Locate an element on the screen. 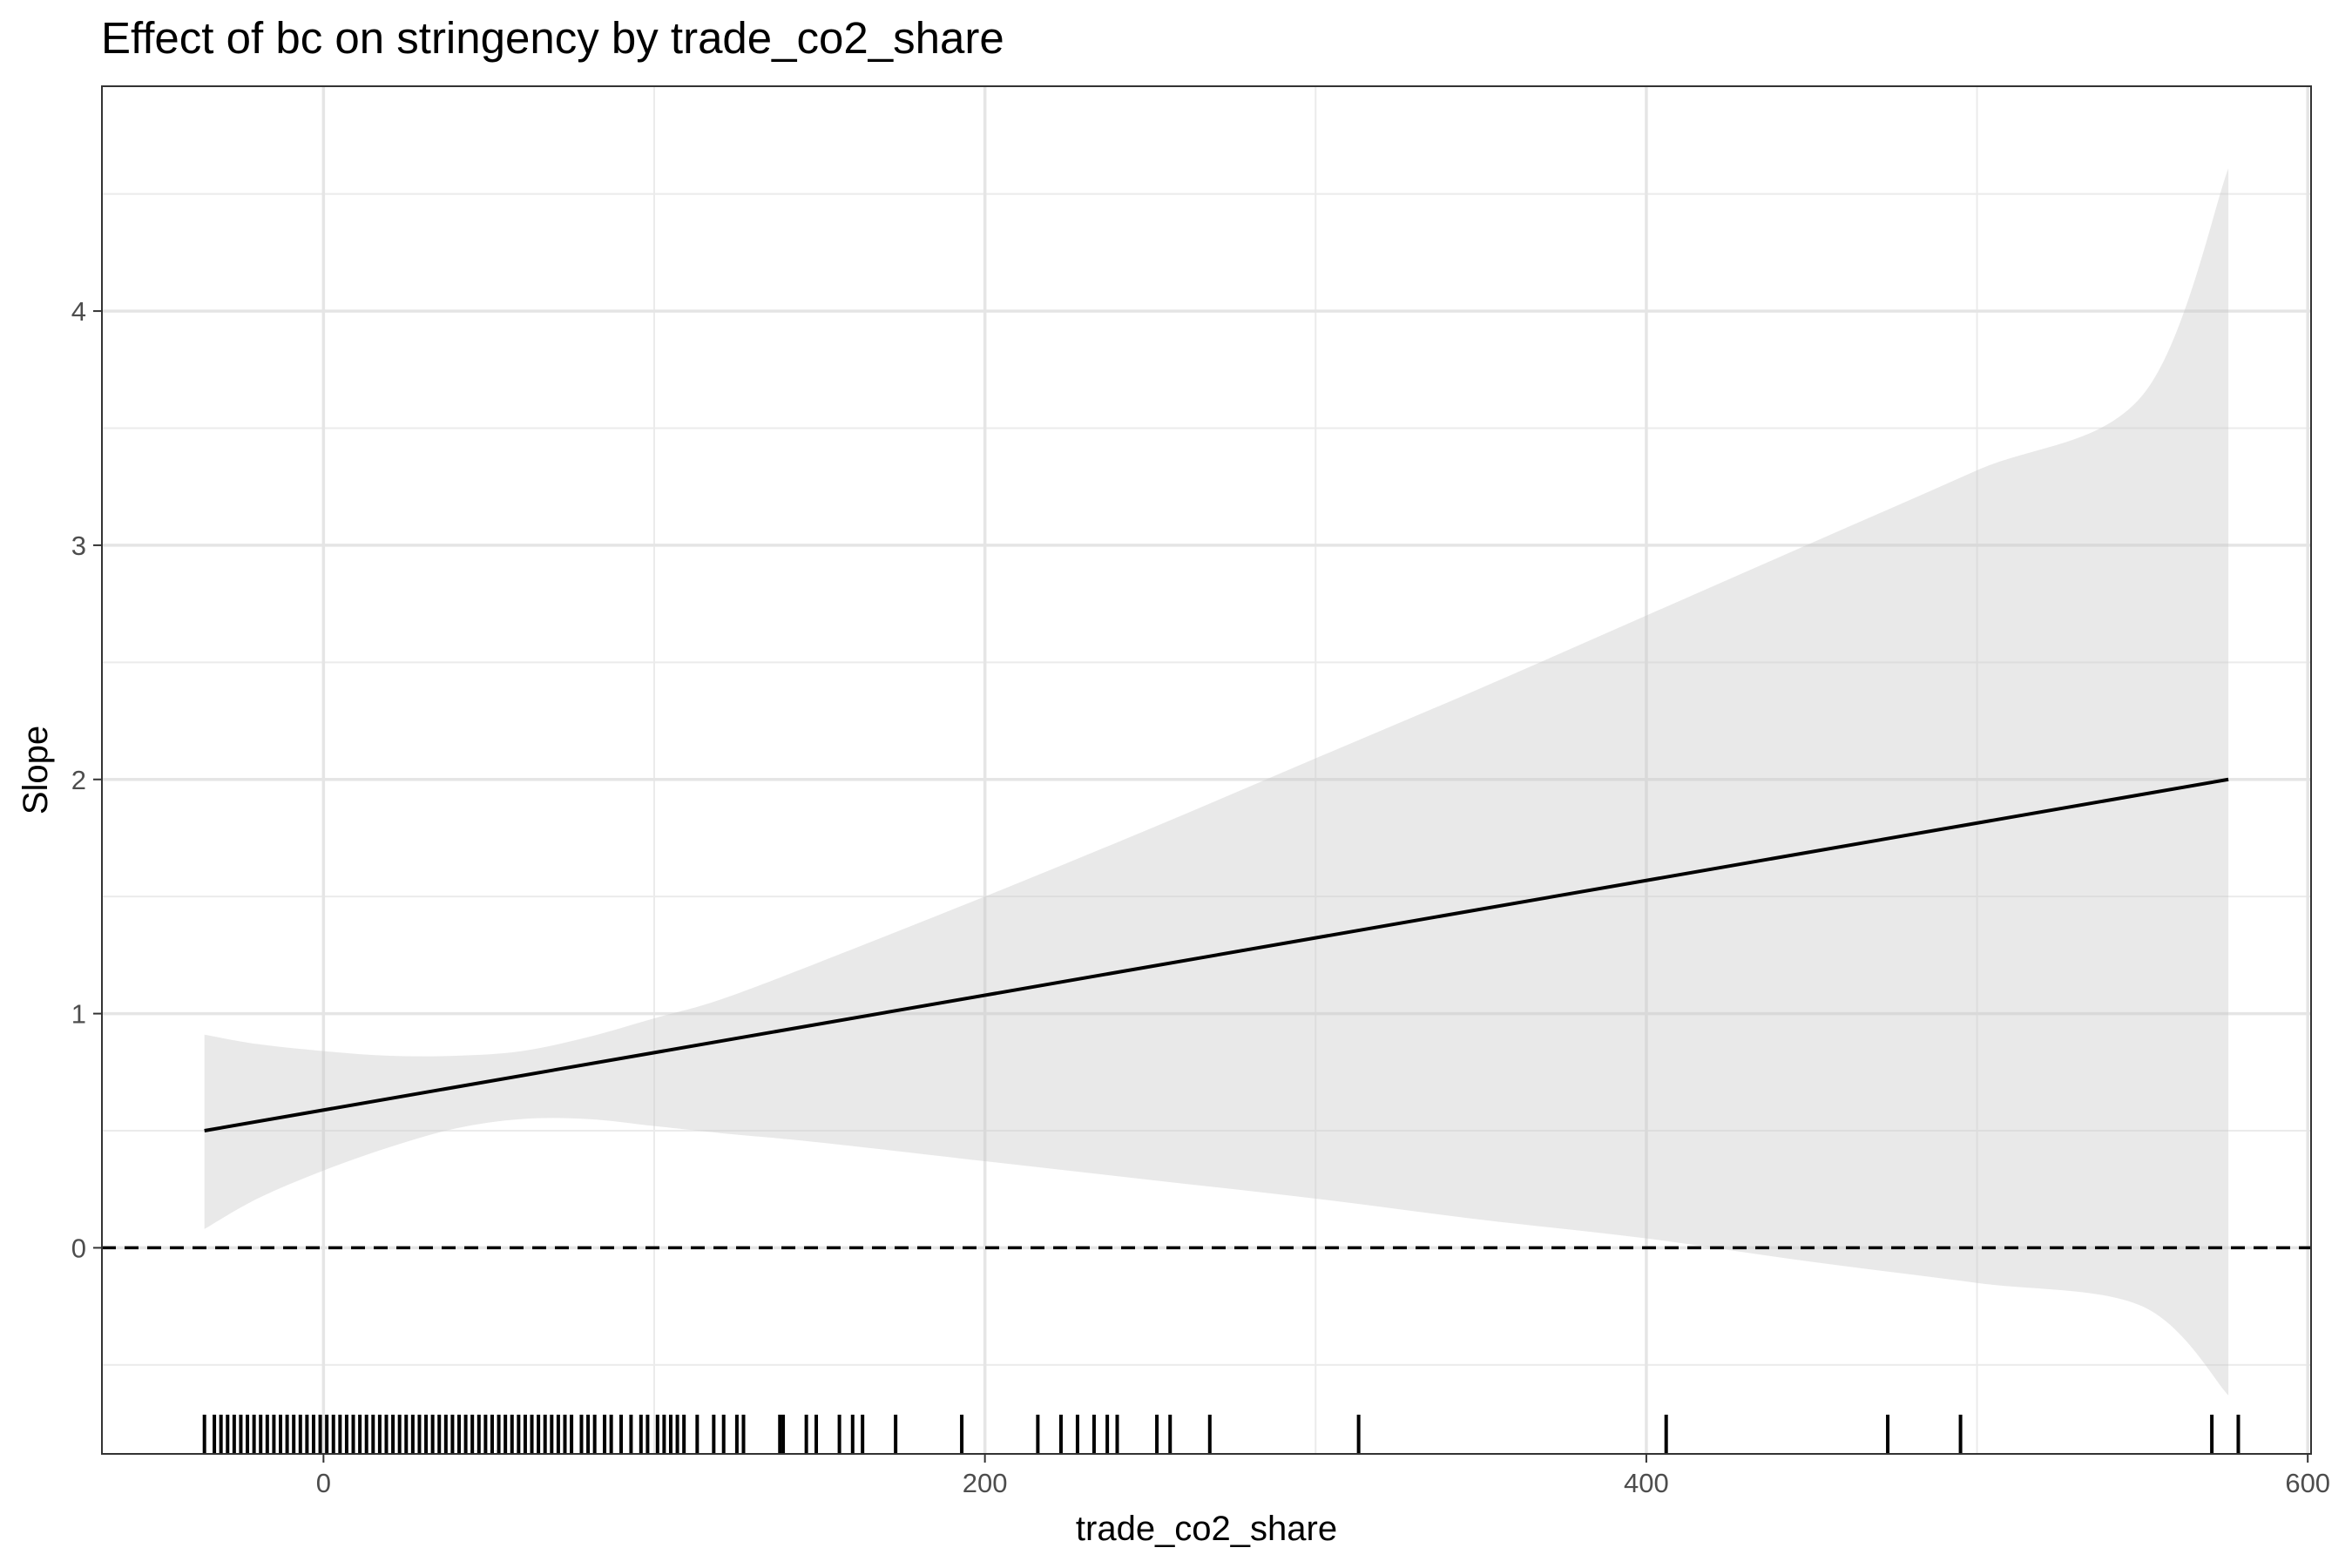 The height and width of the screenshot is (1568, 2352). y-tick-label: 2 is located at coordinates (78, 780).